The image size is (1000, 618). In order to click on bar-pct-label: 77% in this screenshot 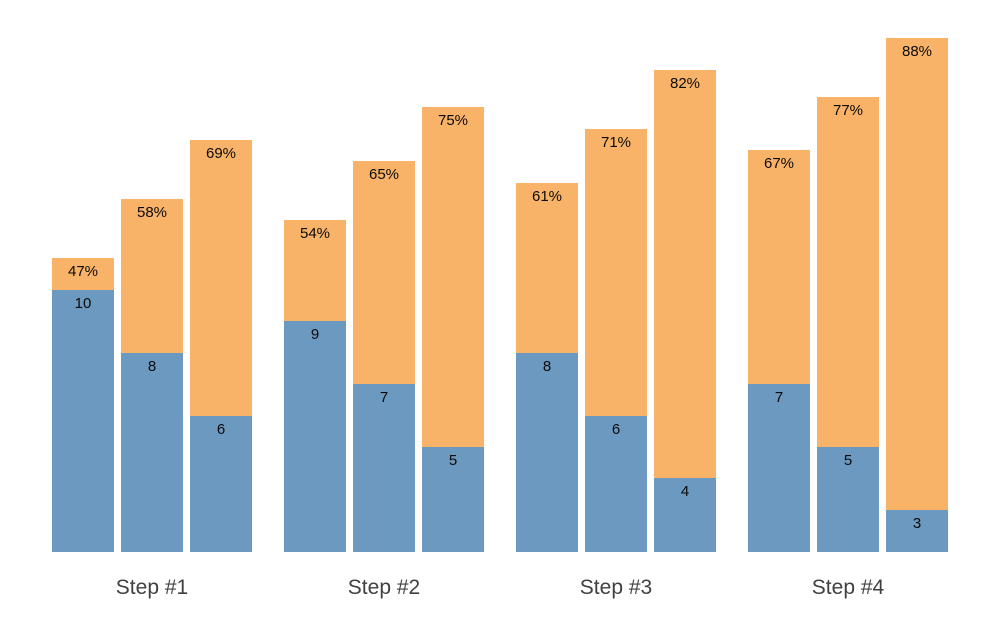, I will do `click(848, 110)`.